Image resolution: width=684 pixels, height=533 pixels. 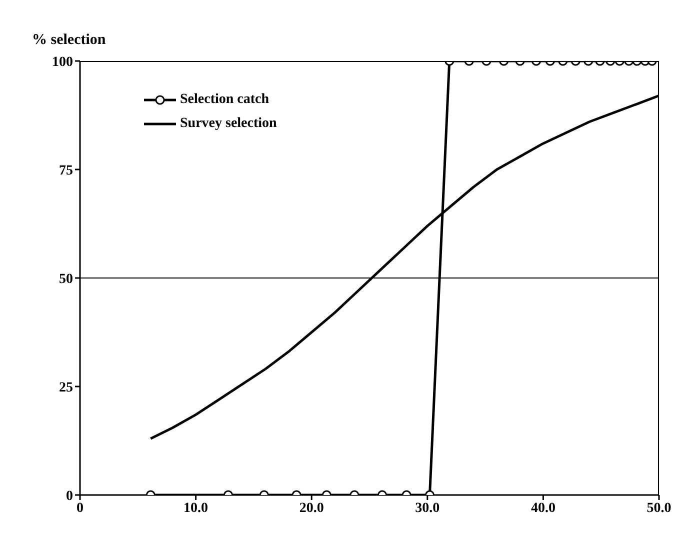 What do you see at coordinates (69, 40) in the screenshot?
I see `y-axis-title: % selection` at bounding box center [69, 40].